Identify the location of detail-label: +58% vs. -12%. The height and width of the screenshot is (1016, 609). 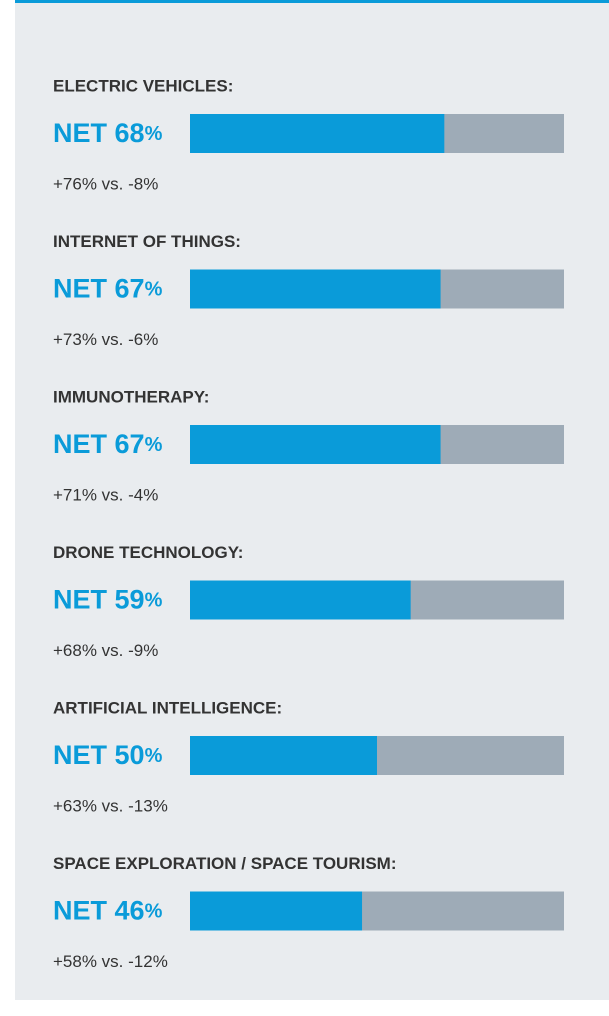
(110, 961).